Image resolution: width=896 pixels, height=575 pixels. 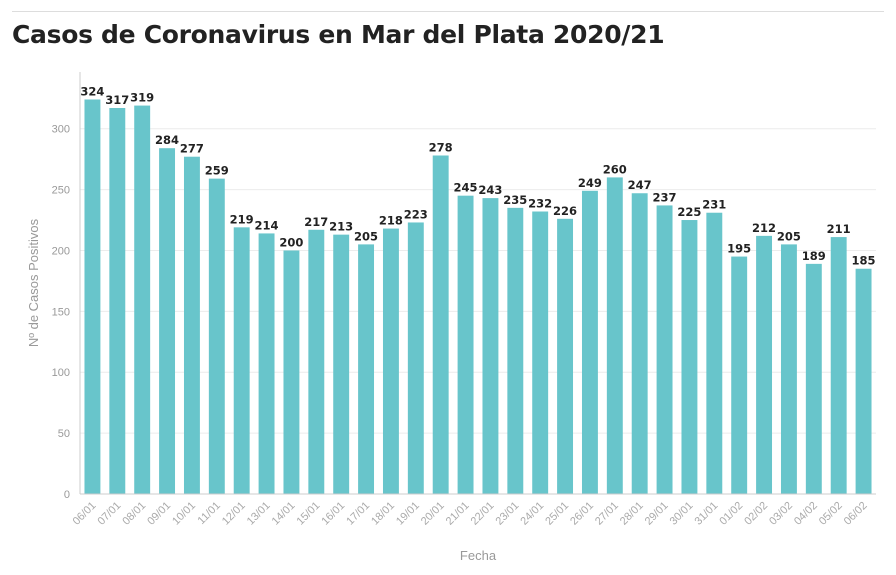 What do you see at coordinates (433, 514) in the screenshot?
I see `x-tick-label: 20/01` at bounding box center [433, 514].